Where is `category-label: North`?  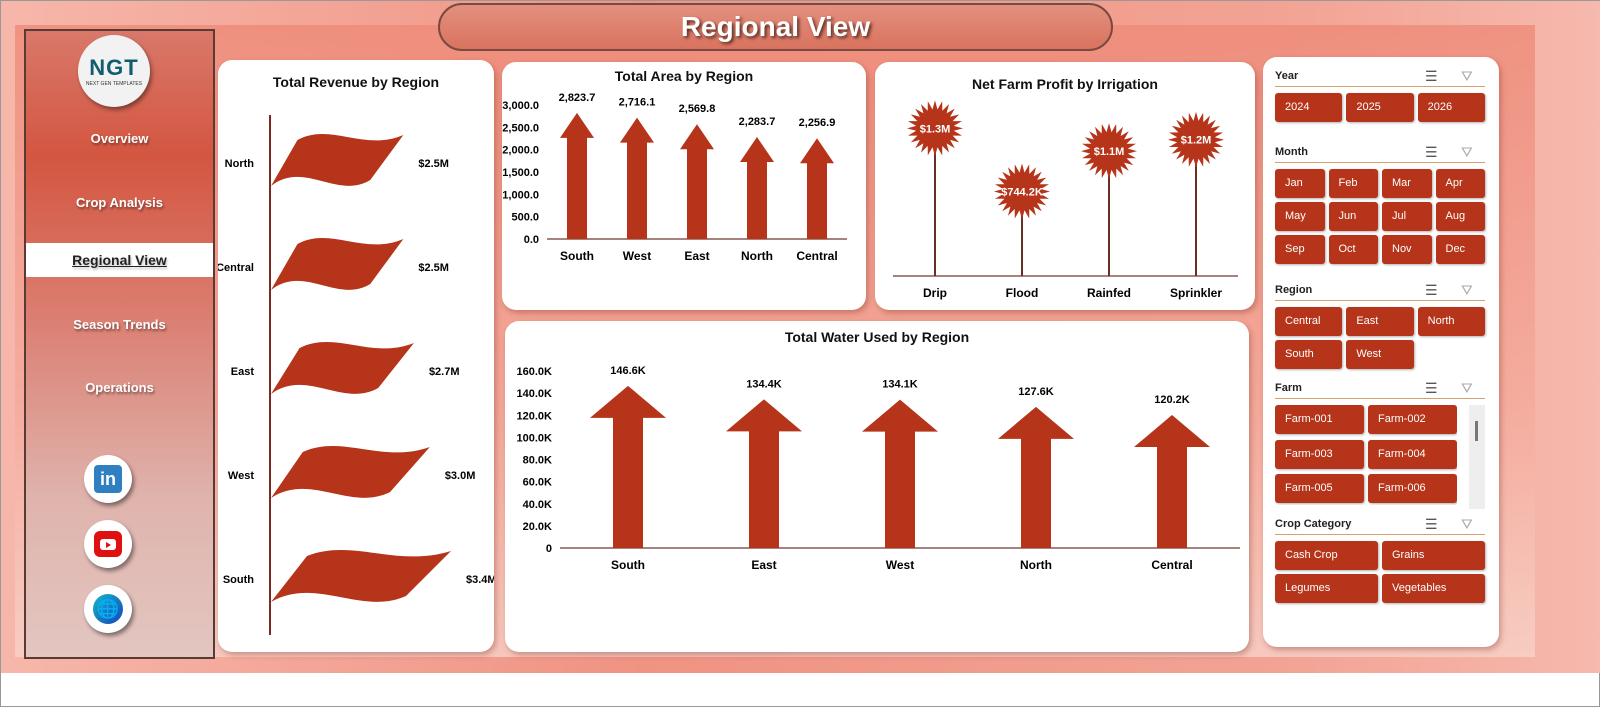
category-label: North is located at coordinates (240, 164).